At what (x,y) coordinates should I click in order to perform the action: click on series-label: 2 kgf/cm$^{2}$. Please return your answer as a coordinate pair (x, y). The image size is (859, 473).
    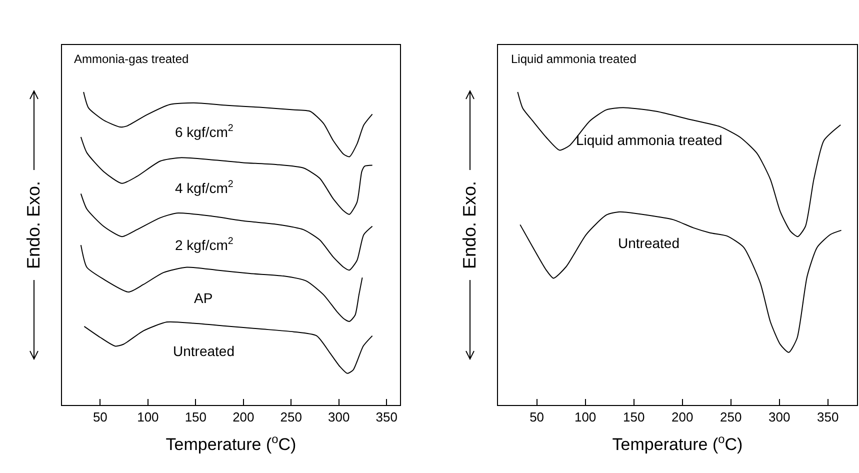
    Looking at the image, I should click on (204, 244).